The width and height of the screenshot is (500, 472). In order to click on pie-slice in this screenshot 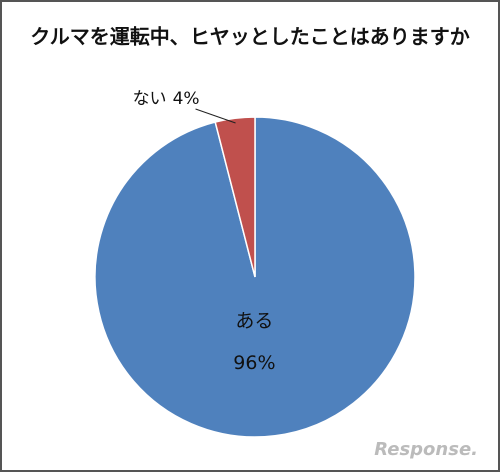, I will do `click(235, 197)`.